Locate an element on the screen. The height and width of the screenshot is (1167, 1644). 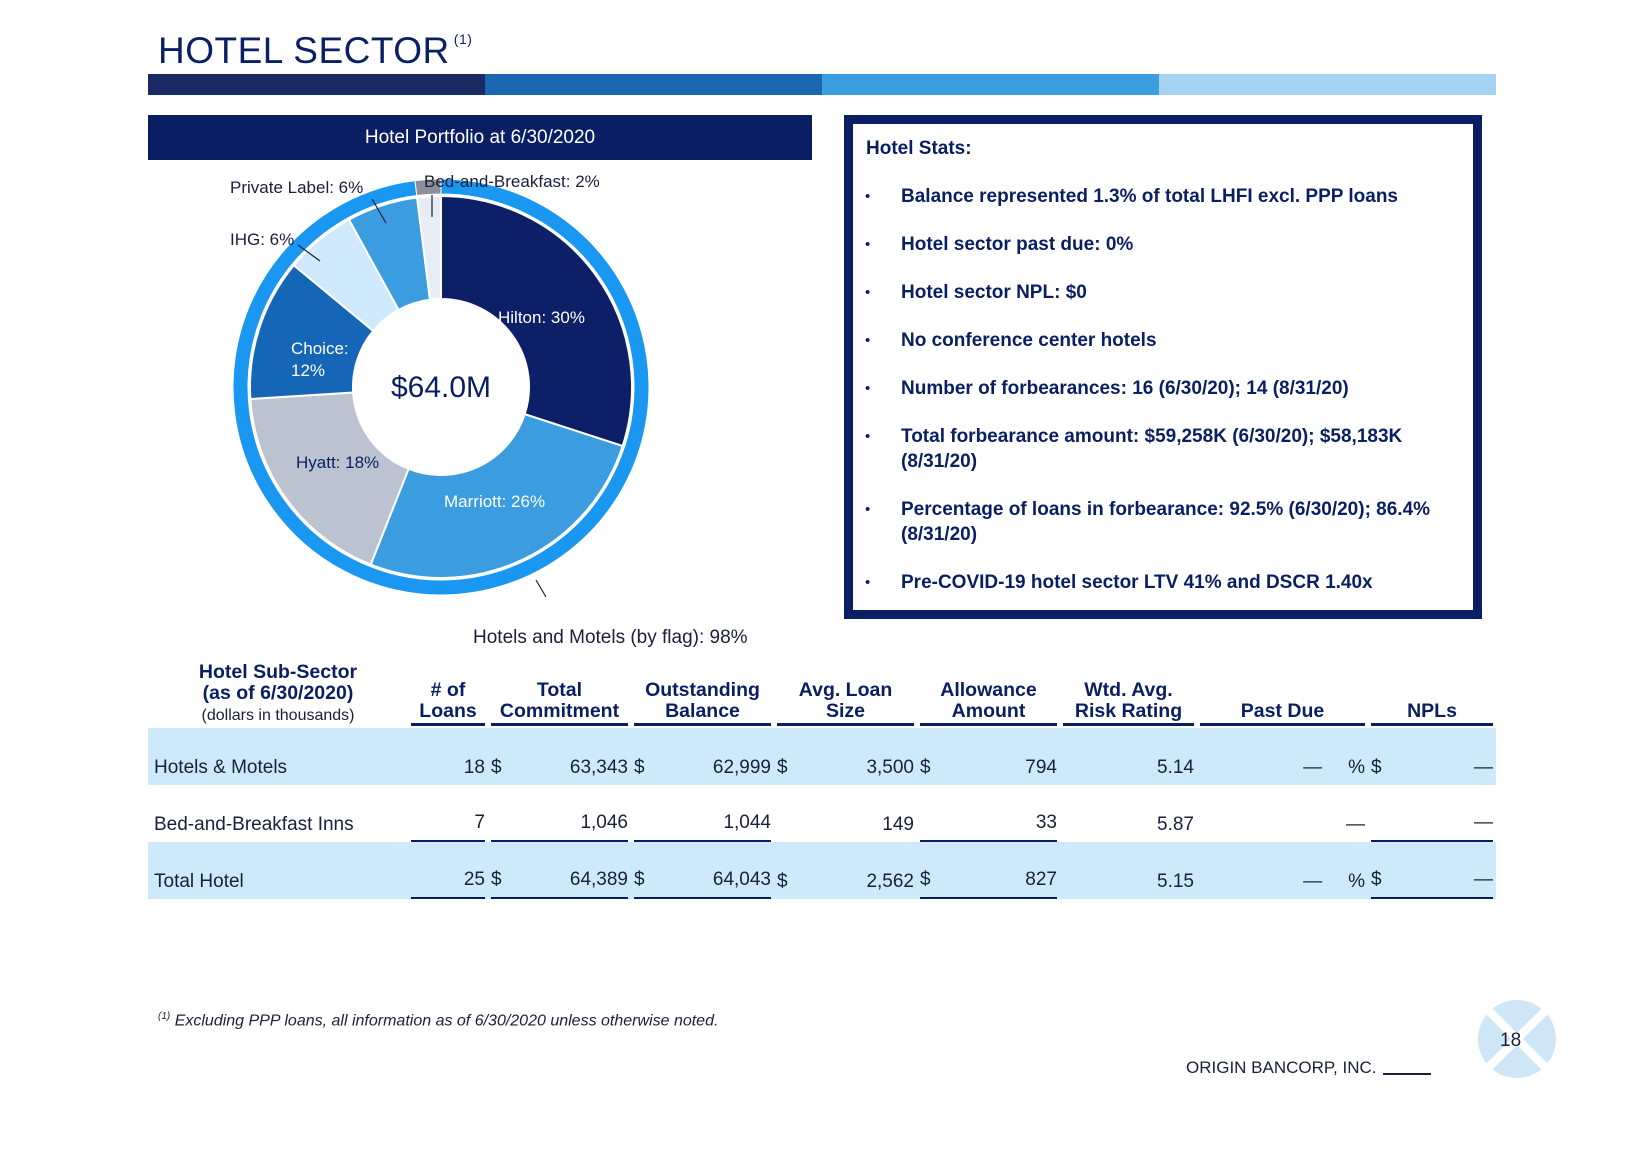
cell-commitment: $64,389 is located at coordinates (559, 870).